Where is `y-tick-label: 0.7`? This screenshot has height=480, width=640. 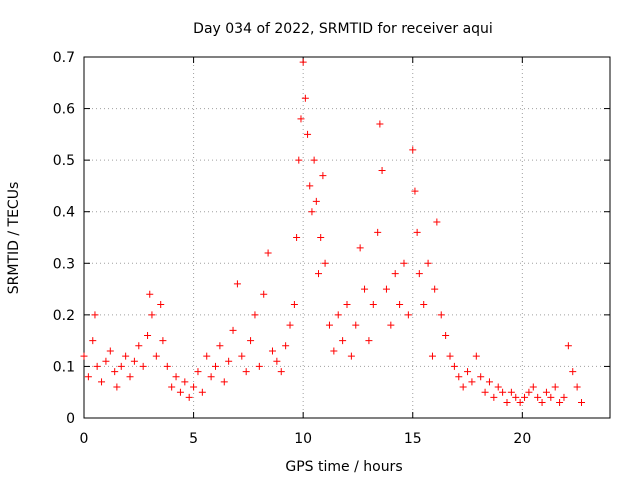 y-tick-label: 0.7 is located at coordinates (64, 58).